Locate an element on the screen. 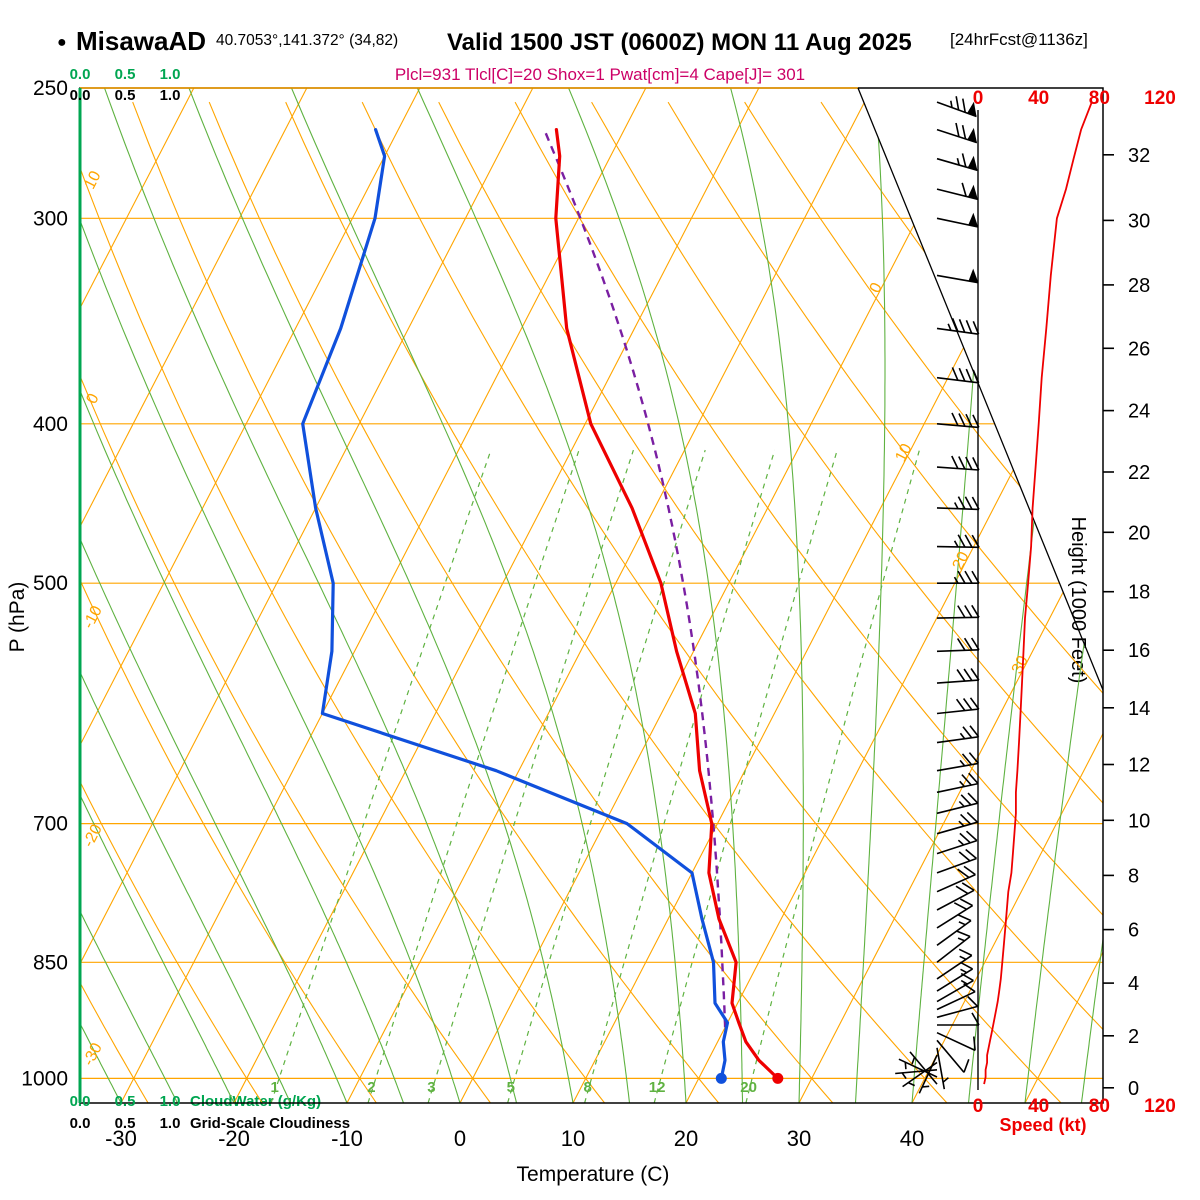 The height and width of the screenshot is (1200, 1200). height-tick: 10 is located at coordinates (1139, 821).